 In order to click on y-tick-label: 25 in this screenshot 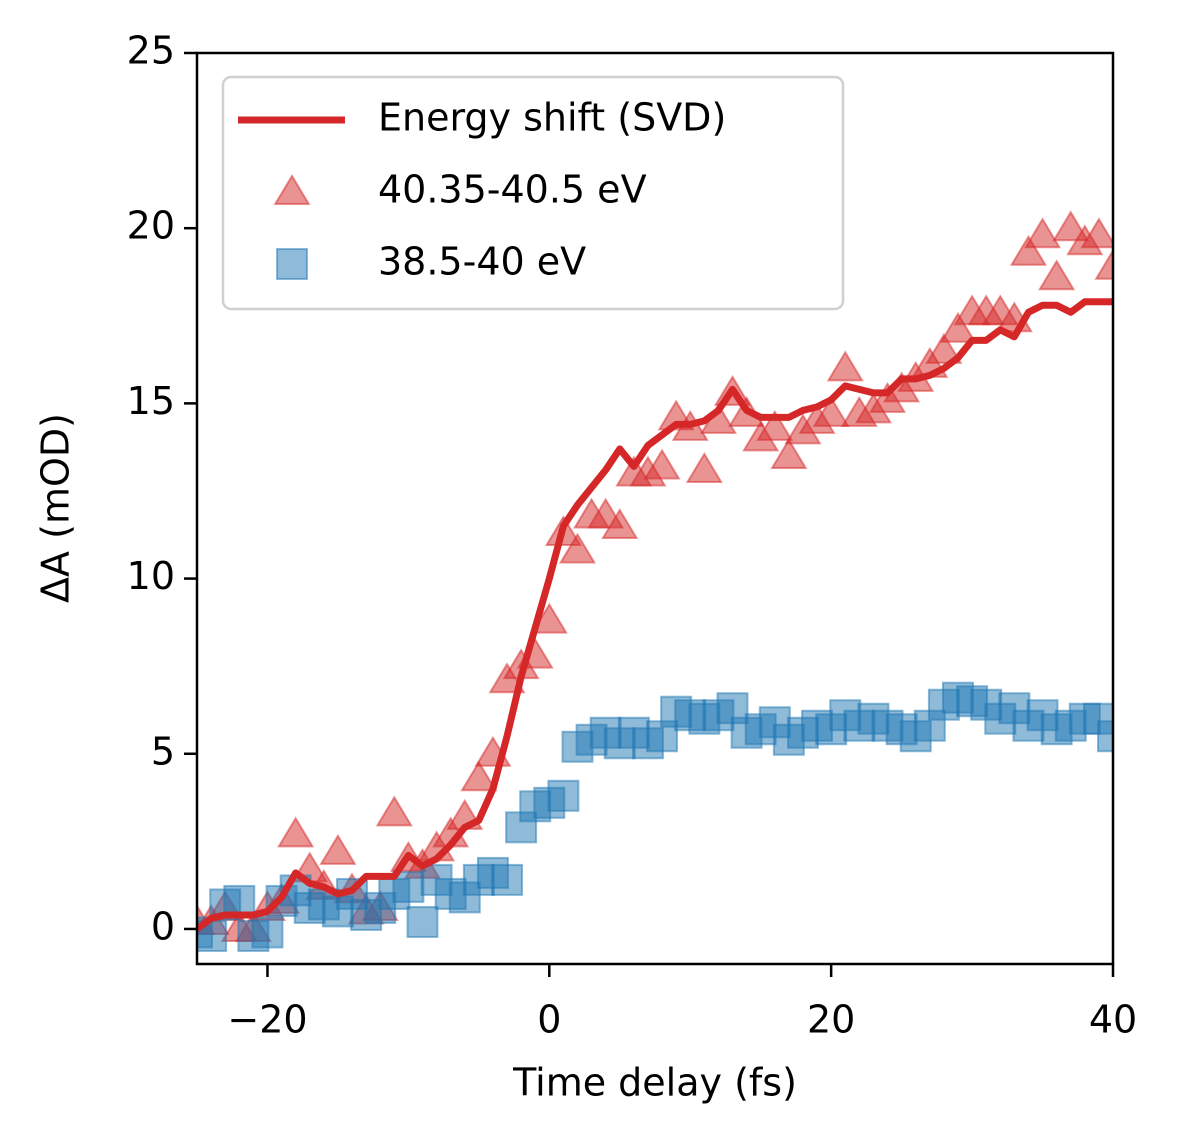, I will do `click(151, 51)`.